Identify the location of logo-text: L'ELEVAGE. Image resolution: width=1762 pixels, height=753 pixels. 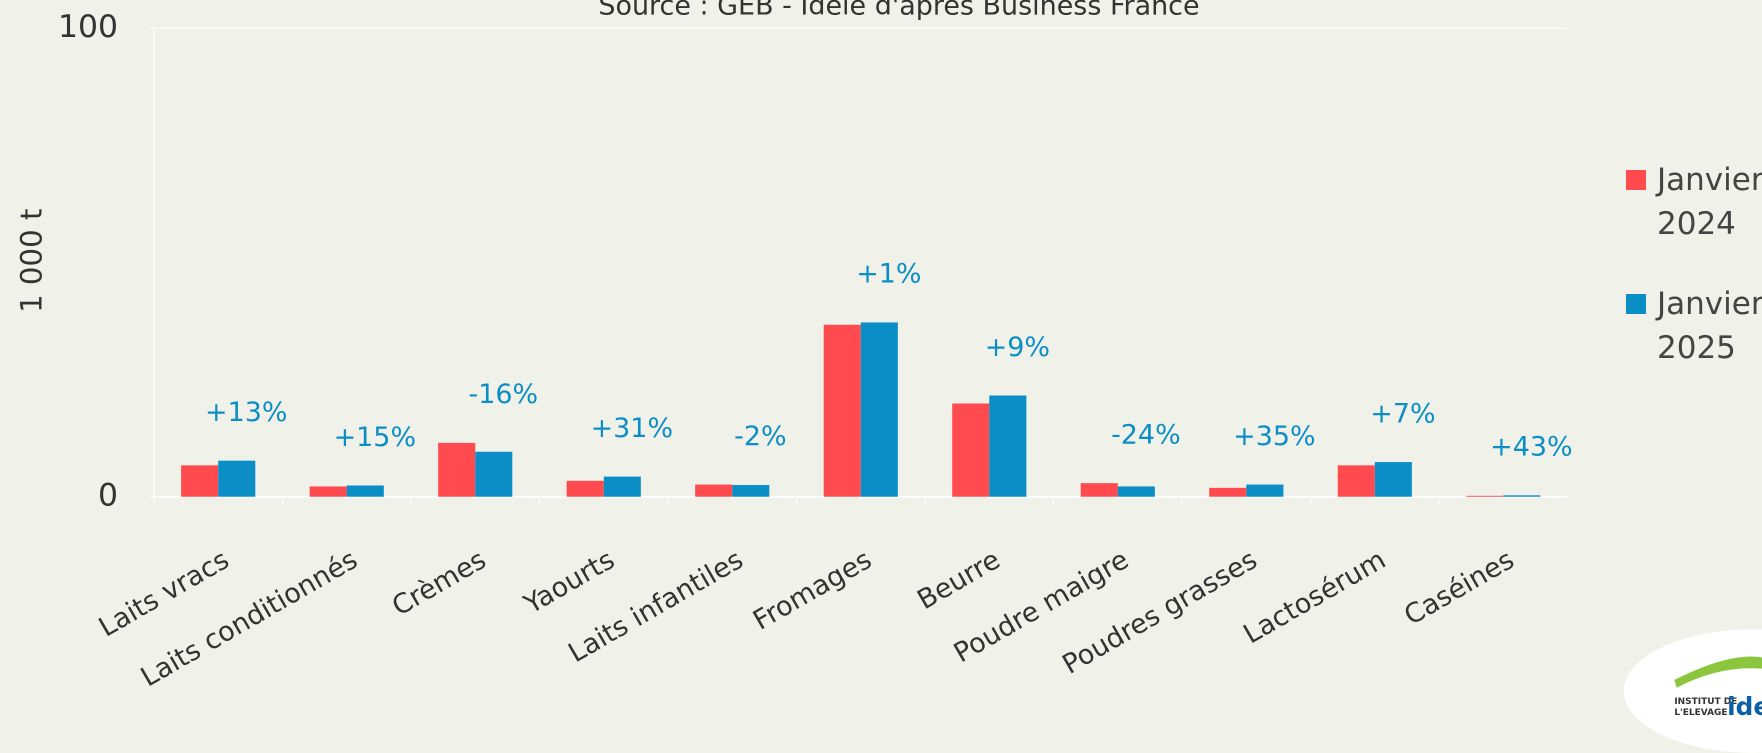
(1700, 713).